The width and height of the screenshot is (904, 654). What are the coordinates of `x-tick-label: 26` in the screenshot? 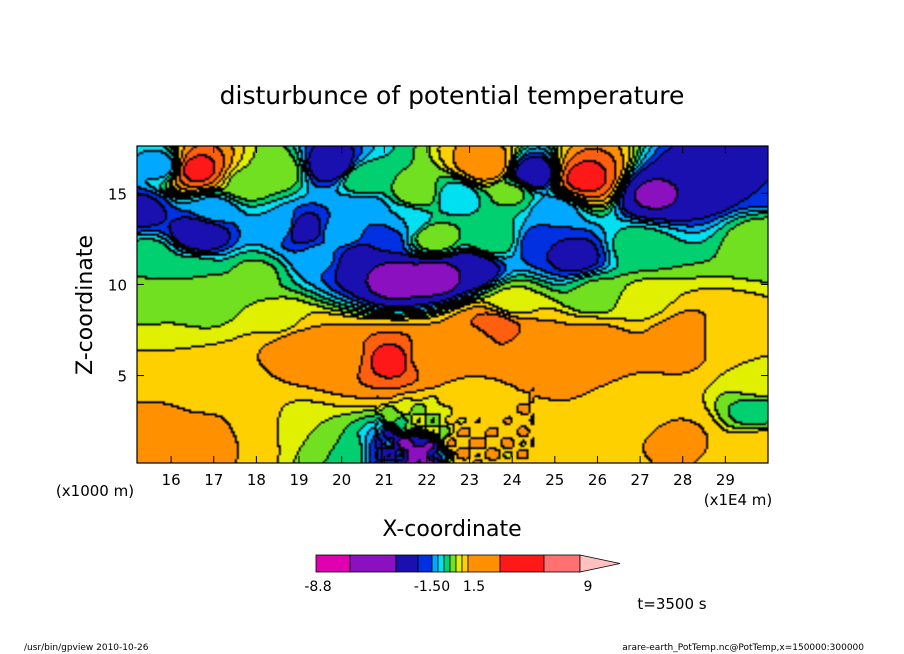 It's located at (597, 480).